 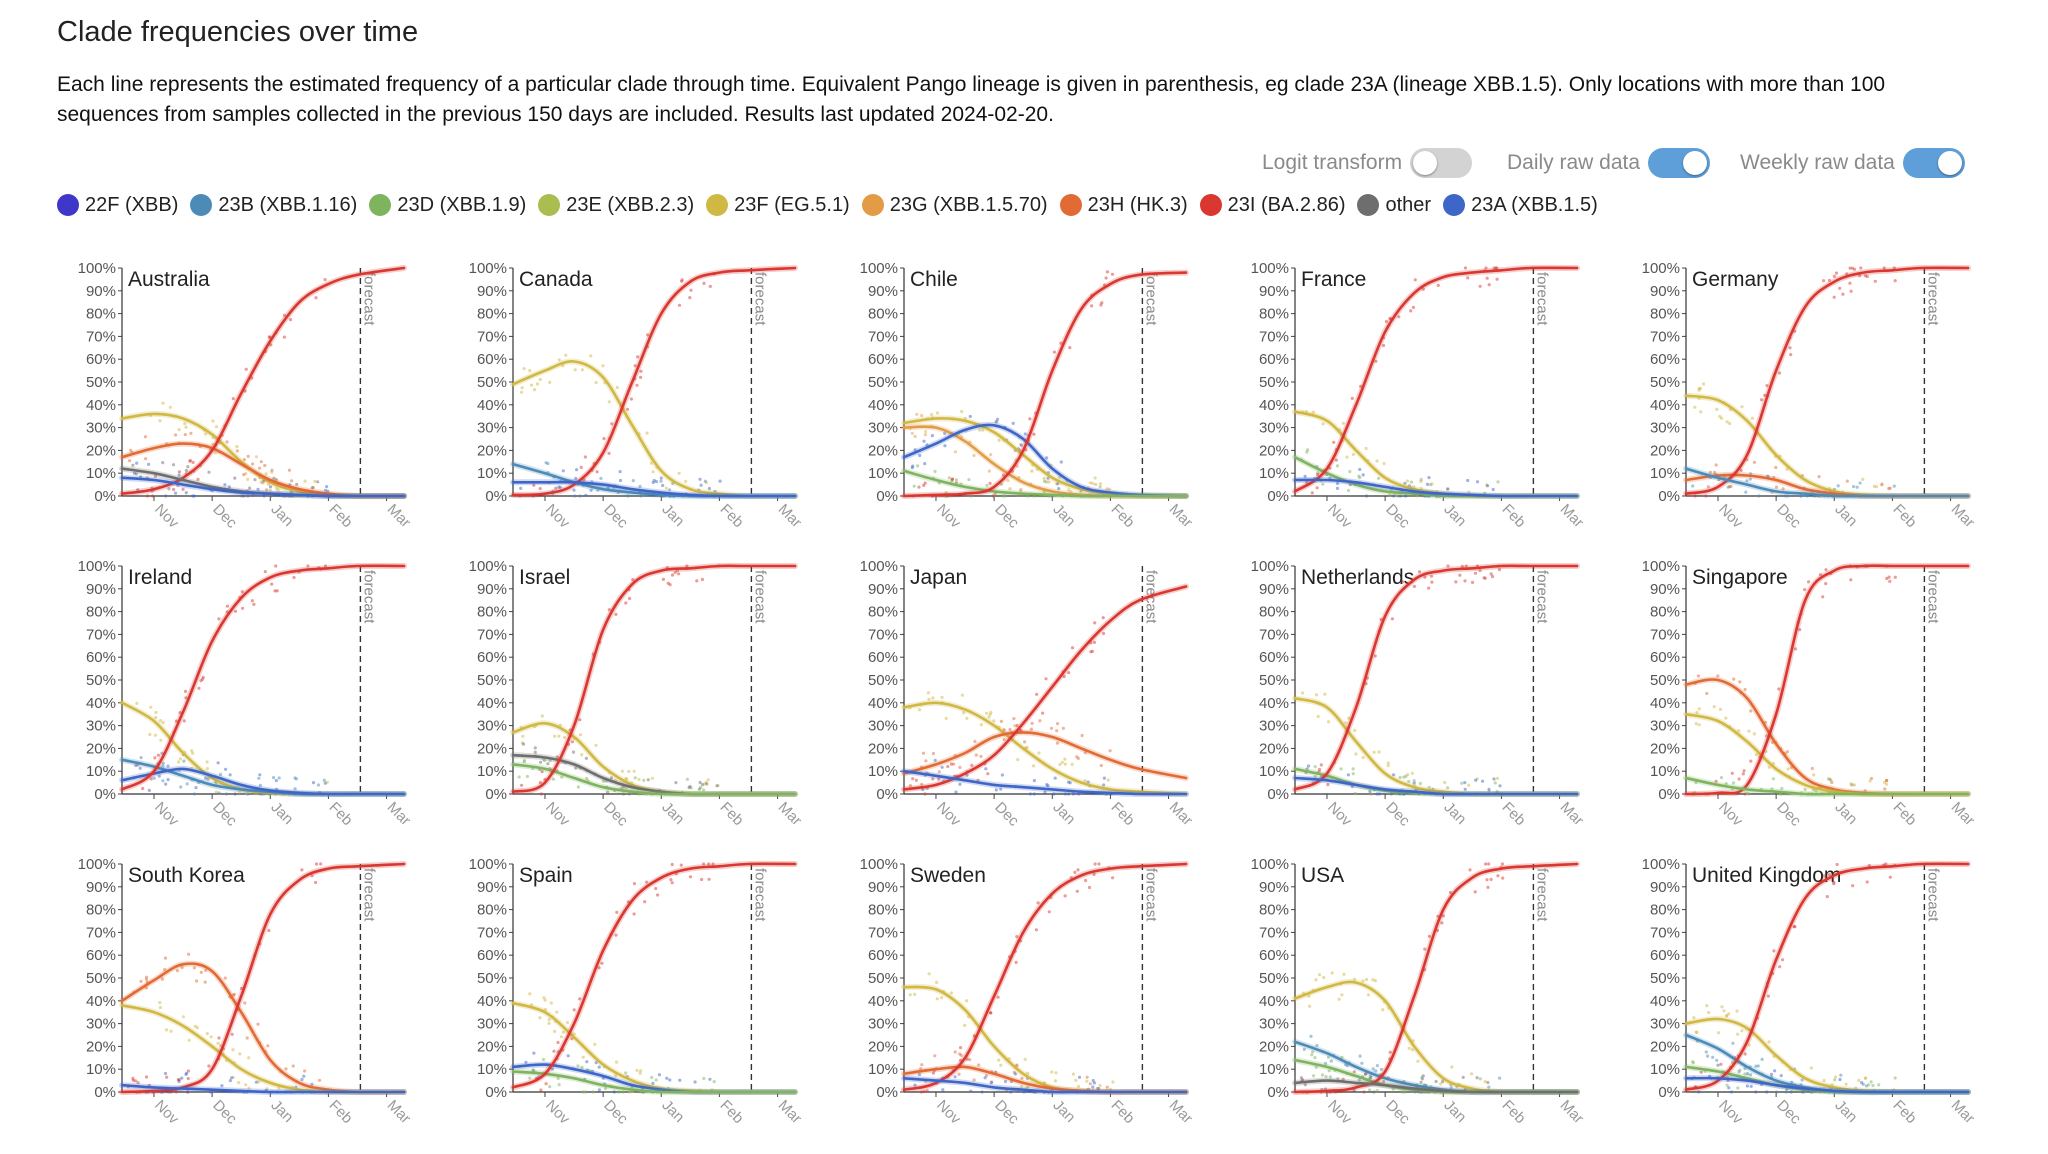 What do you see at coordinates (1679, 163) in the screenshot?
I see `daily-raw-data-switch` at bounding box center [1679, 163].